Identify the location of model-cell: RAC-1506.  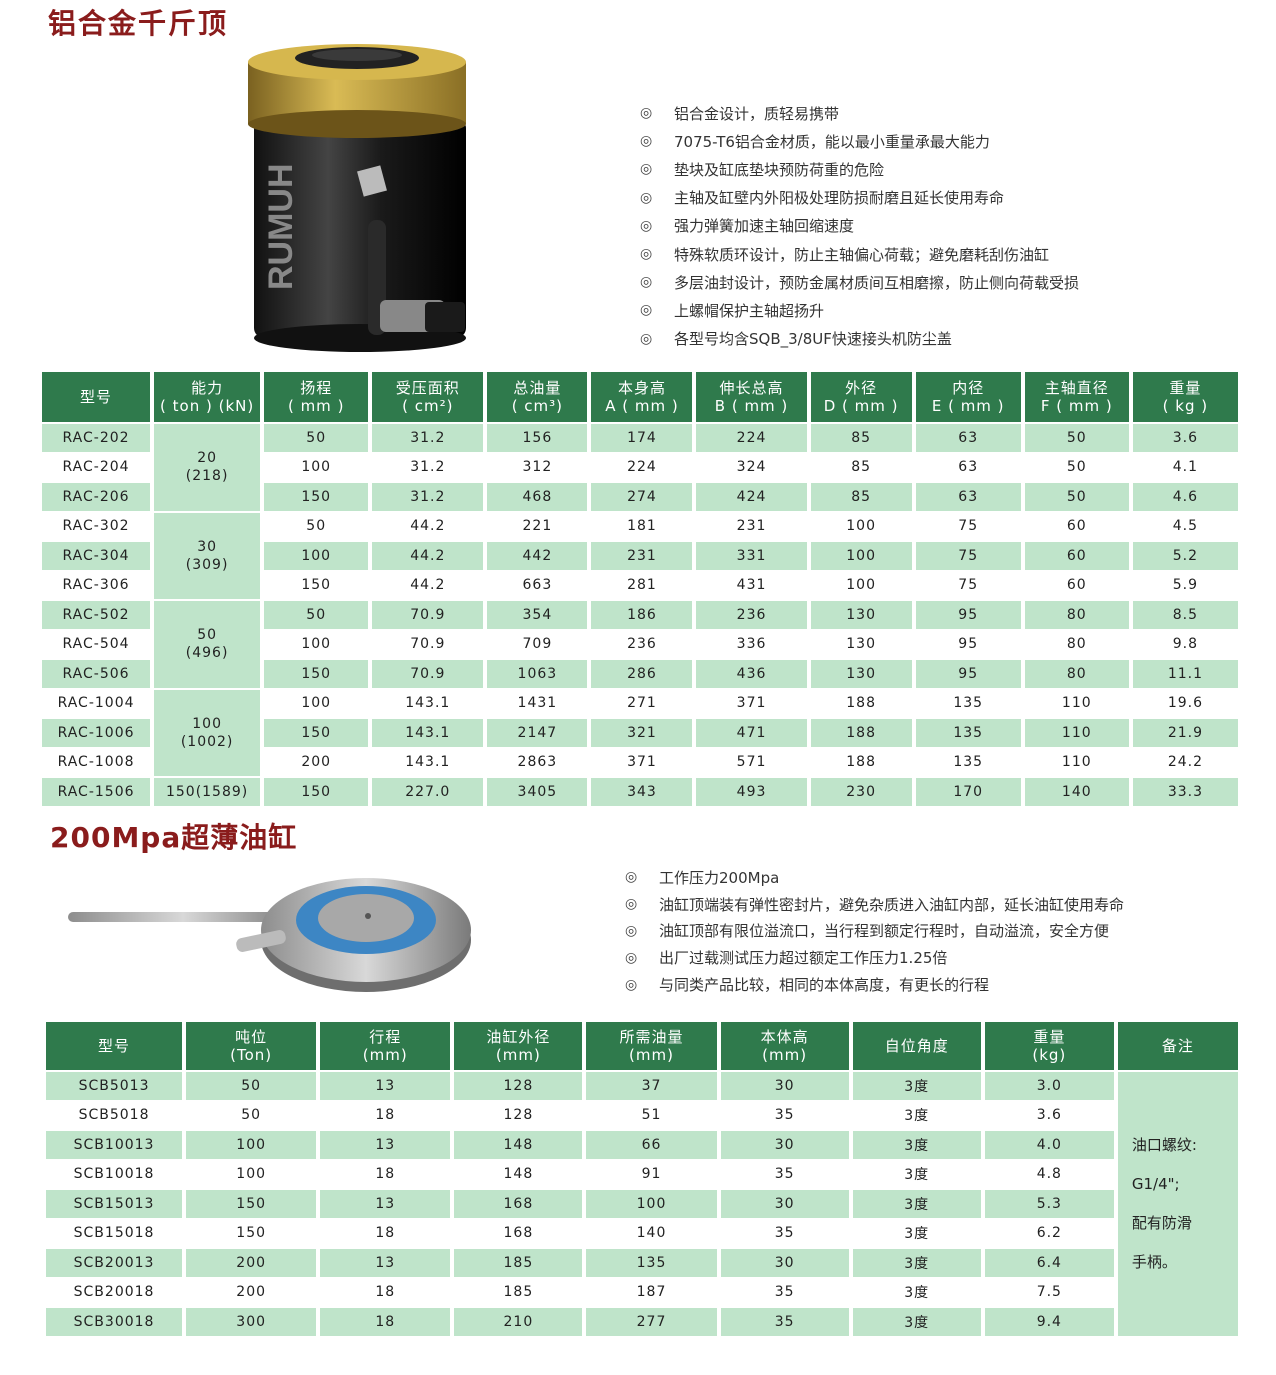
(96, 792).